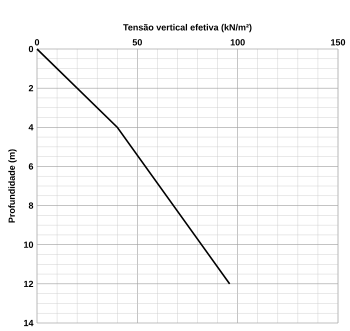 The height and width of the screenshot is (331, 350). Describe the element at coordinates (12, 186) in the screenshot. I see `y-axis-title: Profundidade (m)` at that location.